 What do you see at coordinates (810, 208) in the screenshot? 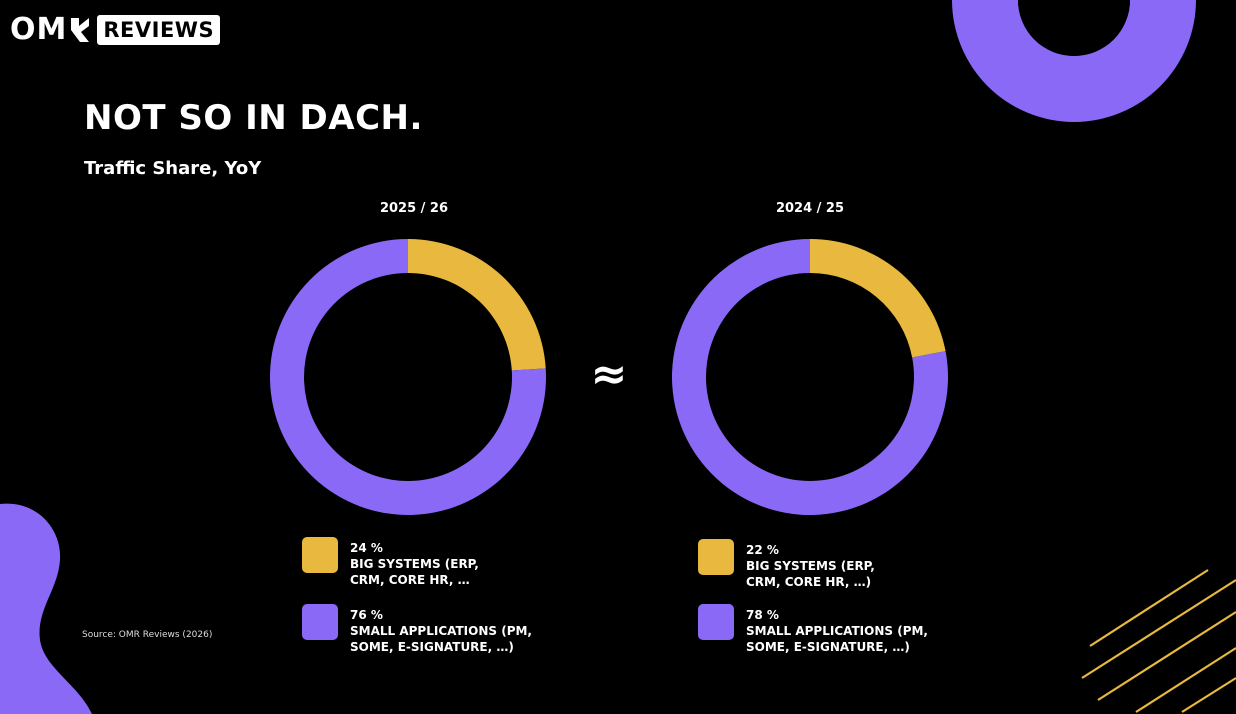
I see `chart-2-title: 2024 / 25` at bounding box center [810, 208].